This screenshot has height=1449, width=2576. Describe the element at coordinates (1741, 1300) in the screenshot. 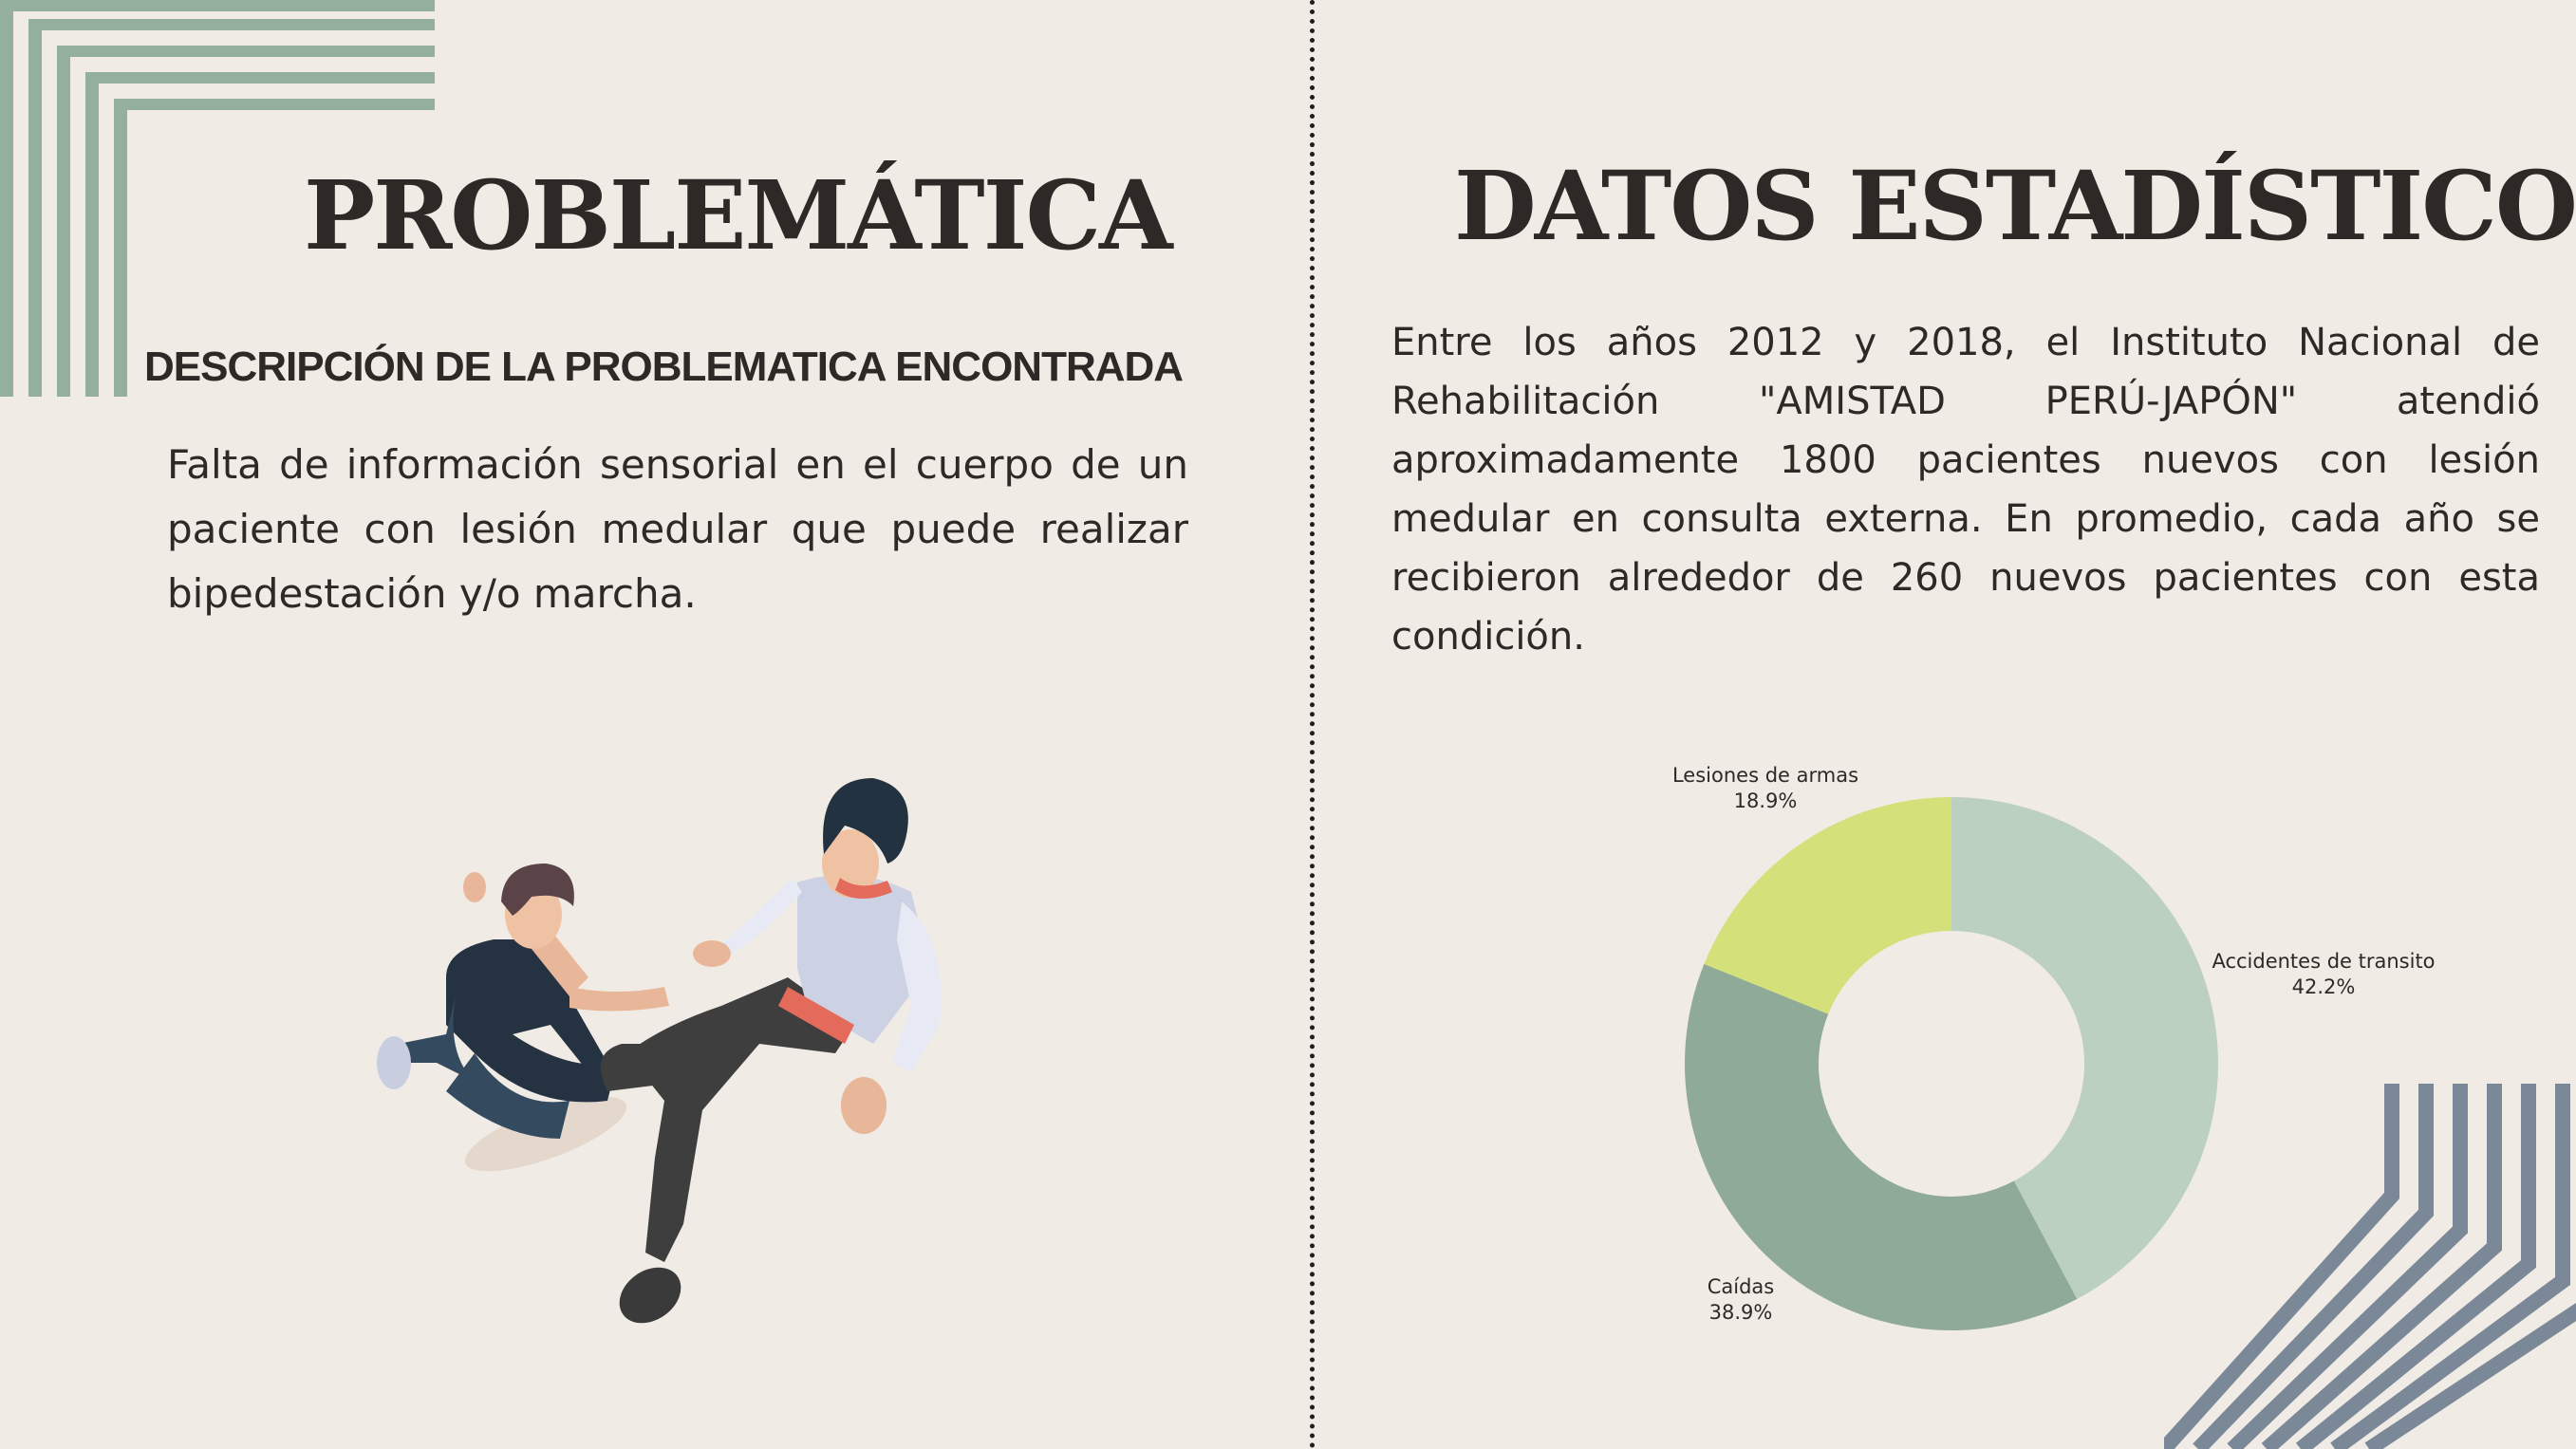

I see `chart-label-caidas: Caídas 38.9%` at that location.